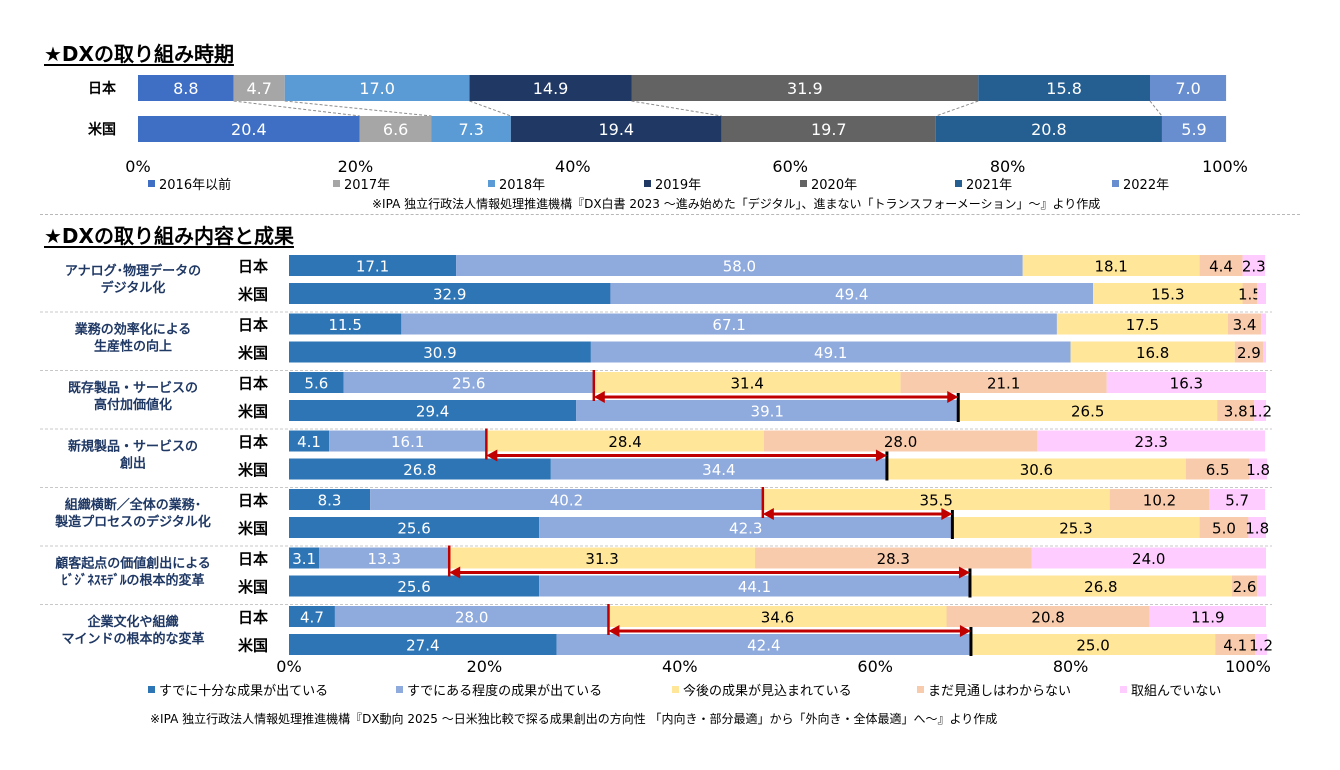 This screenshot has height=770, width=1340. Describe the element at coordinates (1075, 529) in the screenshot. I see `chart2-data-label: 25.3` at that location.